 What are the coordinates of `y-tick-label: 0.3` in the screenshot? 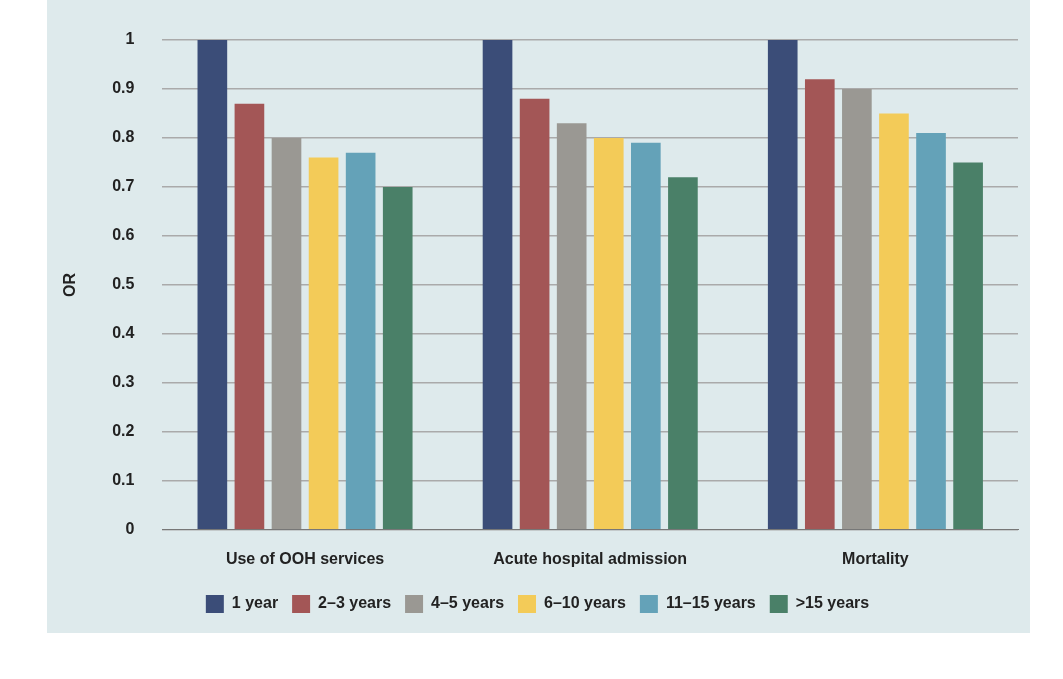 It's located at (123, 382).